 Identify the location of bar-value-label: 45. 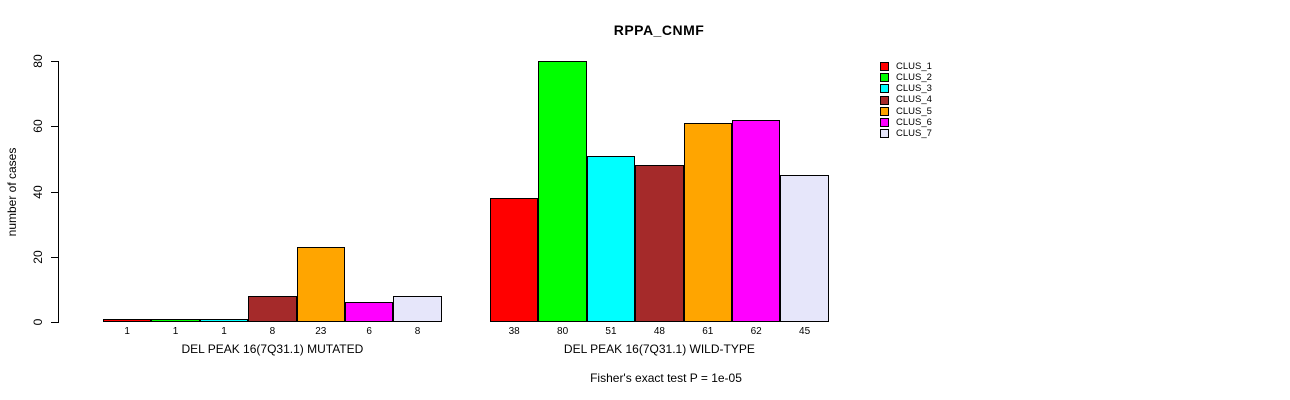
(805, 331).